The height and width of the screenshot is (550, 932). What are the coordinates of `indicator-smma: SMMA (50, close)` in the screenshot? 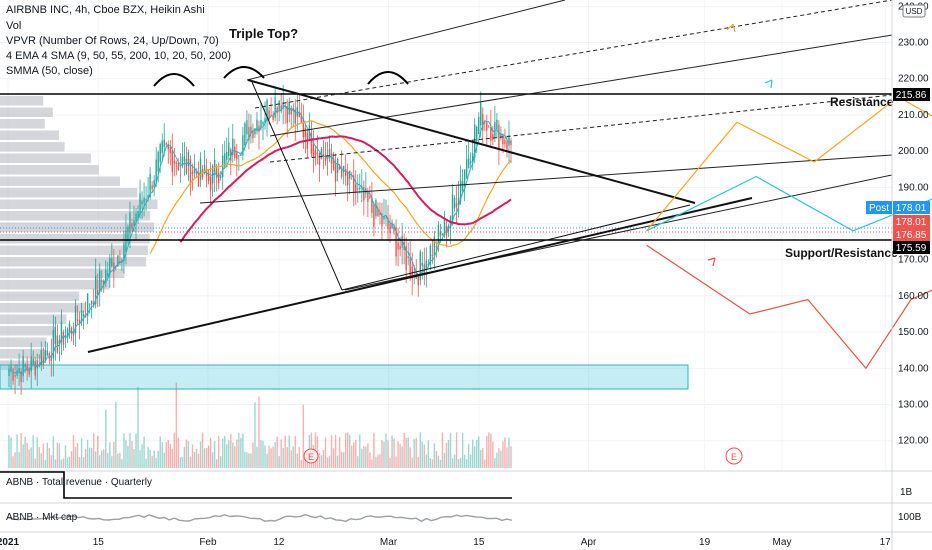 It's located at (49, 71).